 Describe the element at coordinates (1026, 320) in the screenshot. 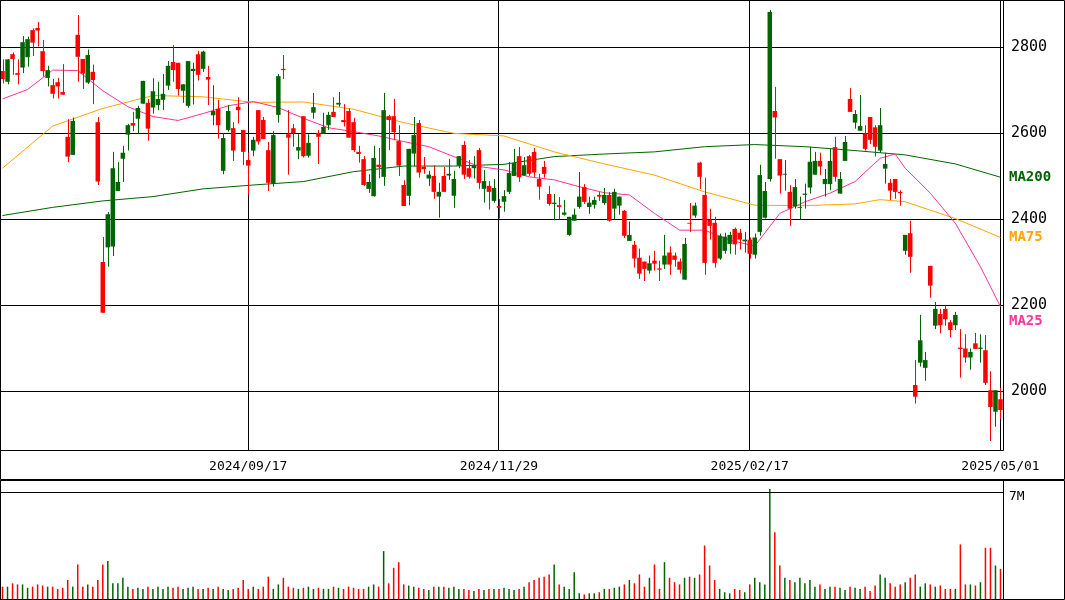

I see `series-label: MA25` at that location.